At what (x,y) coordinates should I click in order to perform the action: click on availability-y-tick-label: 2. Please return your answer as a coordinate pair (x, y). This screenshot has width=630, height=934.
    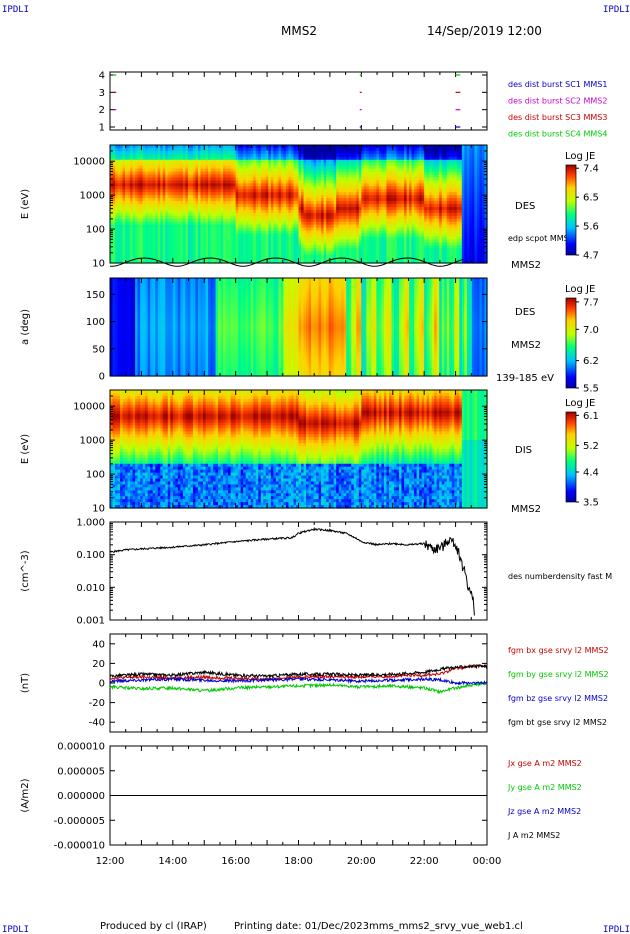
    Looking at the image, I should click on (102, 110).